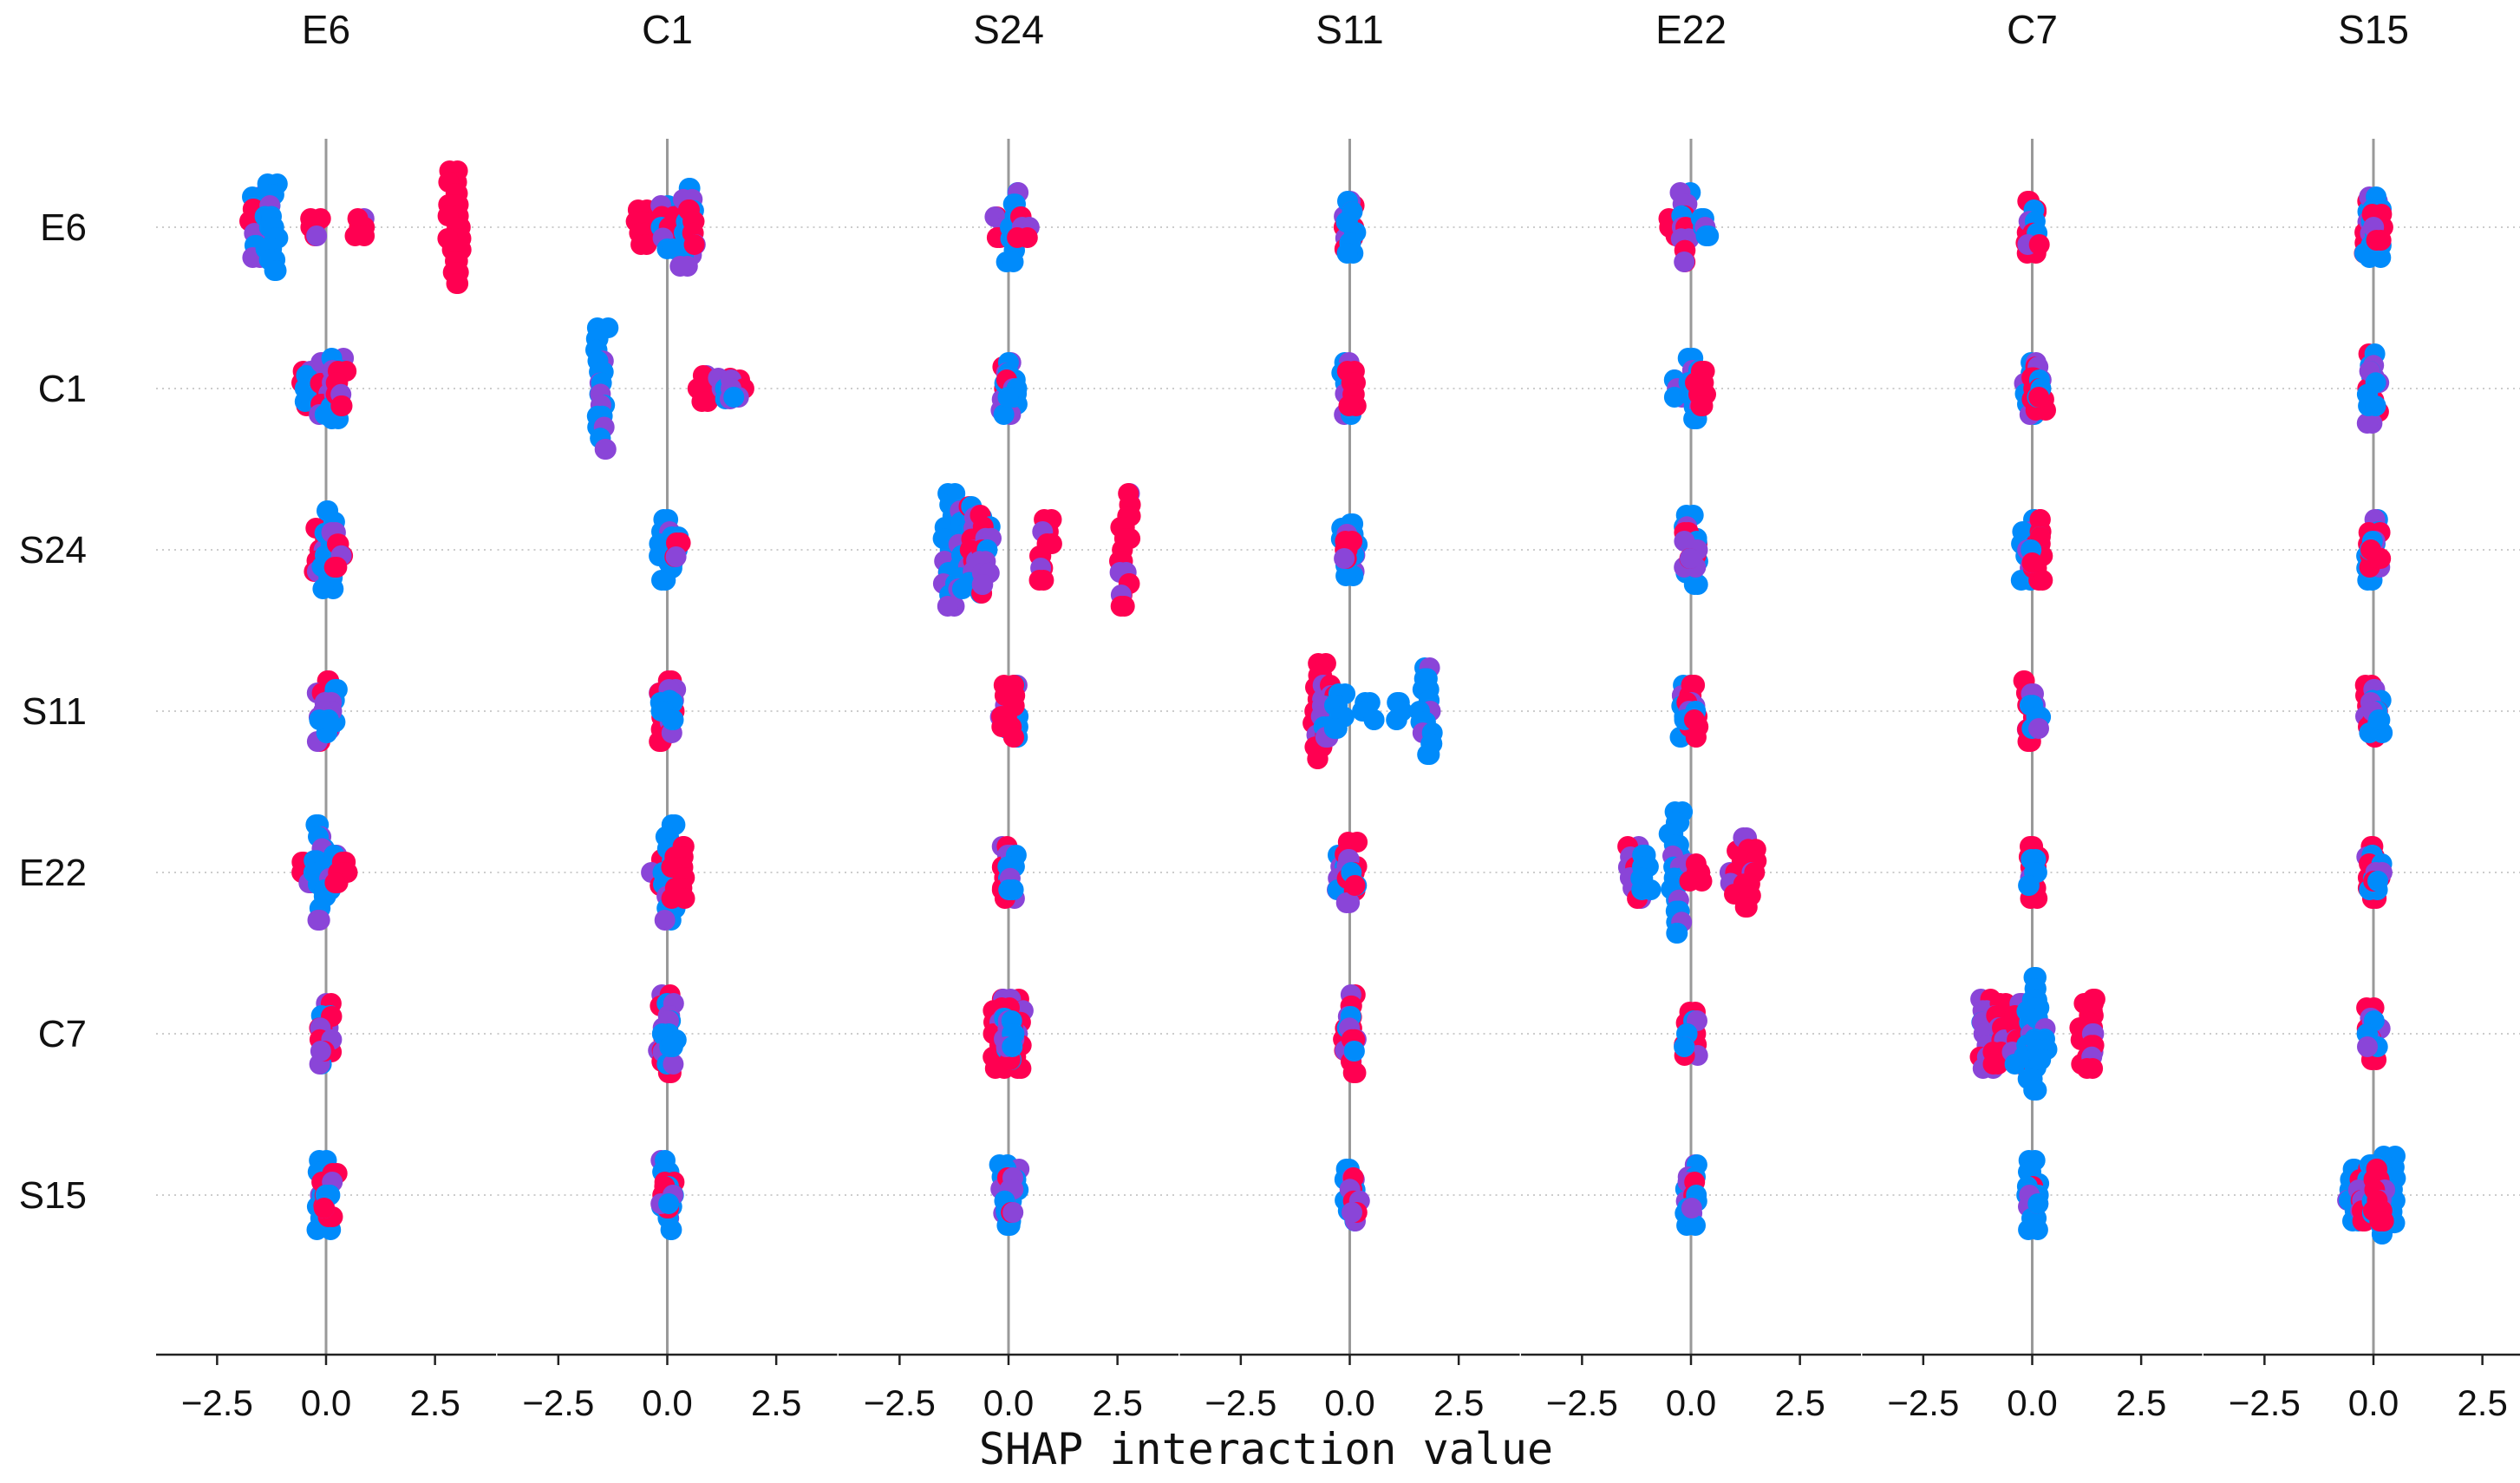  Describe the element at coordinates (2032, 29) in the screenshot. I see `panel-title: C7` at that location.